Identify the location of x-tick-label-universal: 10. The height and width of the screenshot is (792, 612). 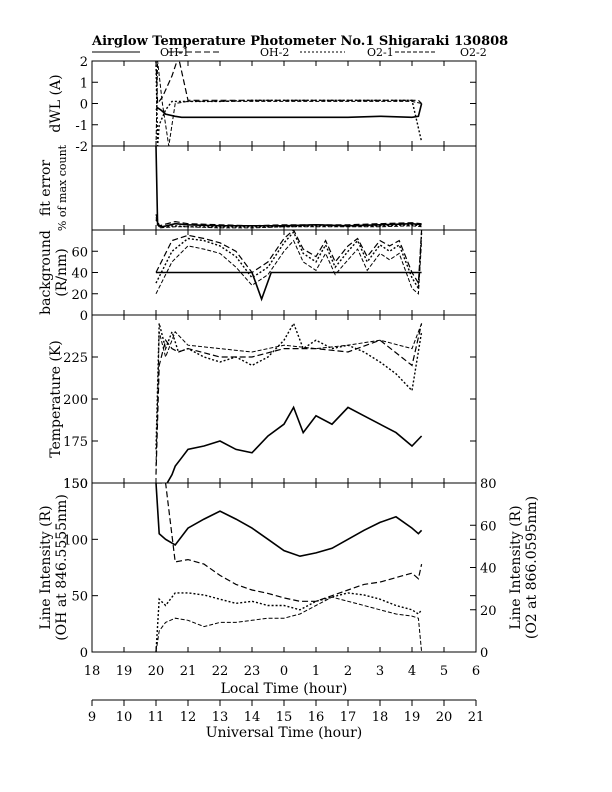
(124, 717).